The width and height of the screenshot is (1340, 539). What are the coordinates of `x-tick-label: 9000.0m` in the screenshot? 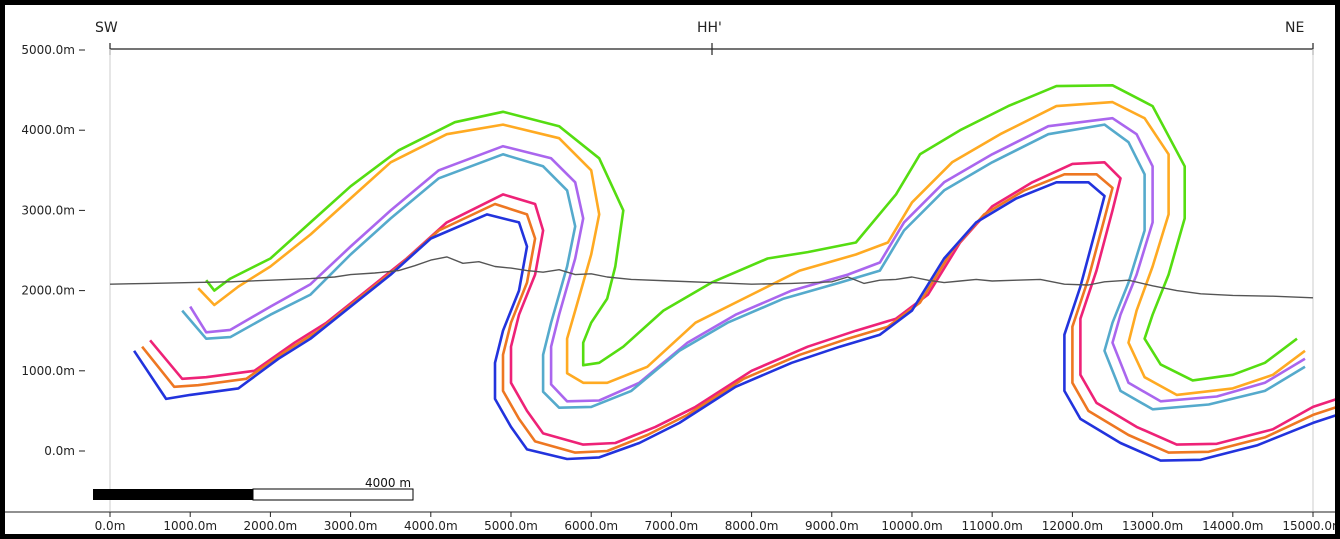 It's located at (832, 526).